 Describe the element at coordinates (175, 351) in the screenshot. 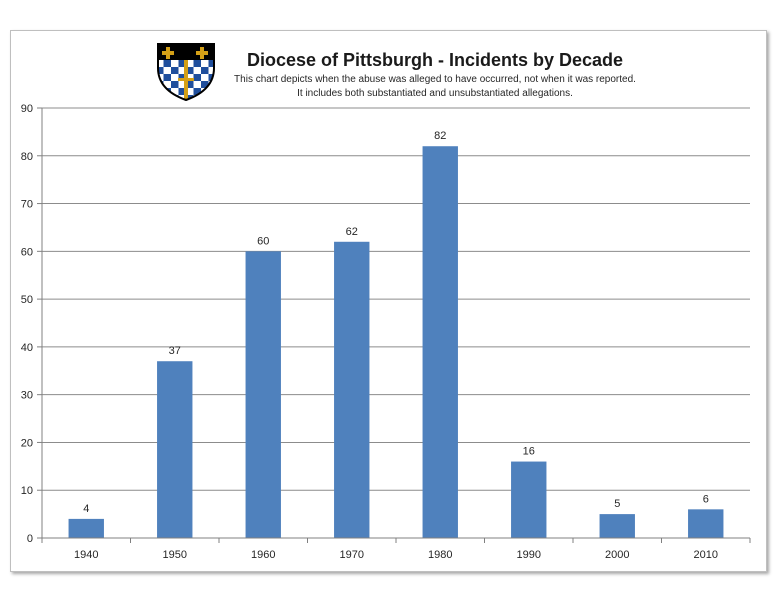

I see `data-label-1950: 37` at that location.